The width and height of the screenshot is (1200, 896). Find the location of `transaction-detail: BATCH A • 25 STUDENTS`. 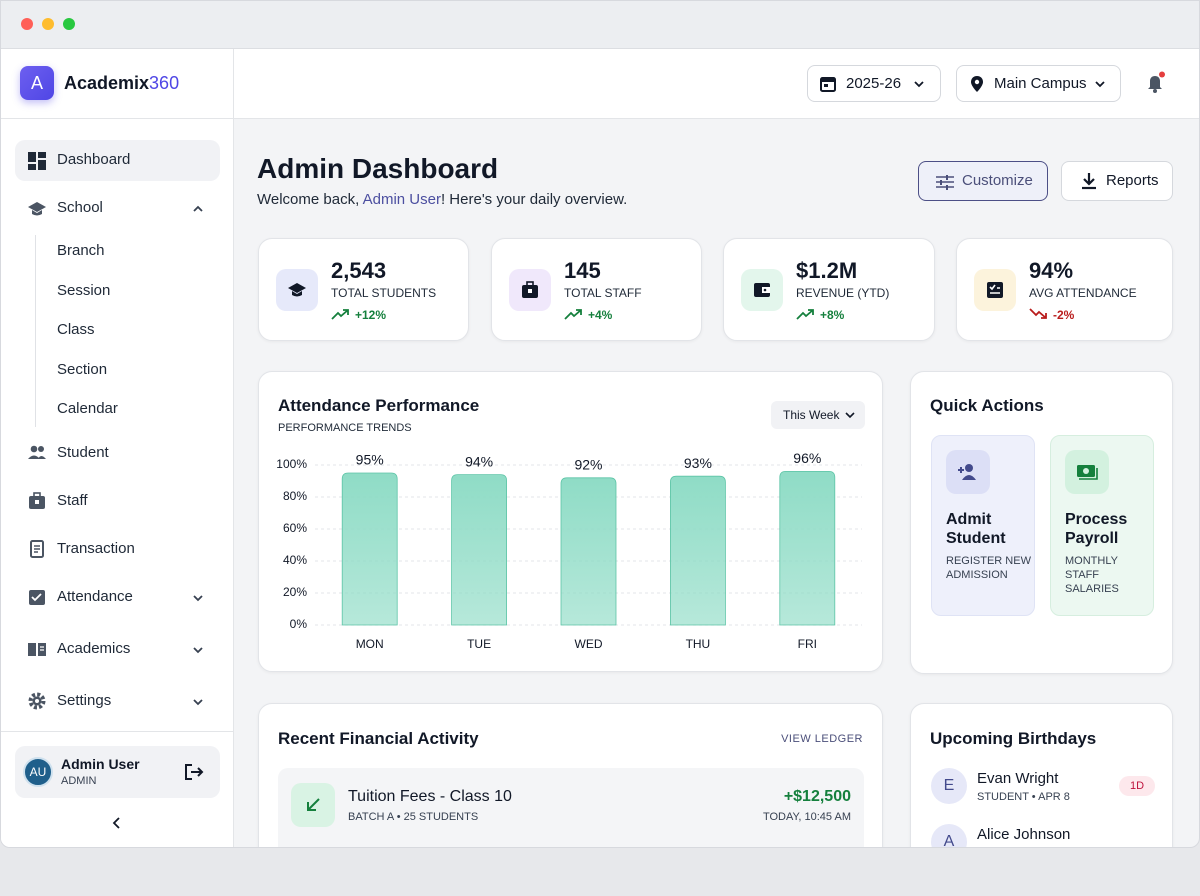

transaction-detail: BATCH A • 25 STUDENTS is located at coordinates (413, 817).